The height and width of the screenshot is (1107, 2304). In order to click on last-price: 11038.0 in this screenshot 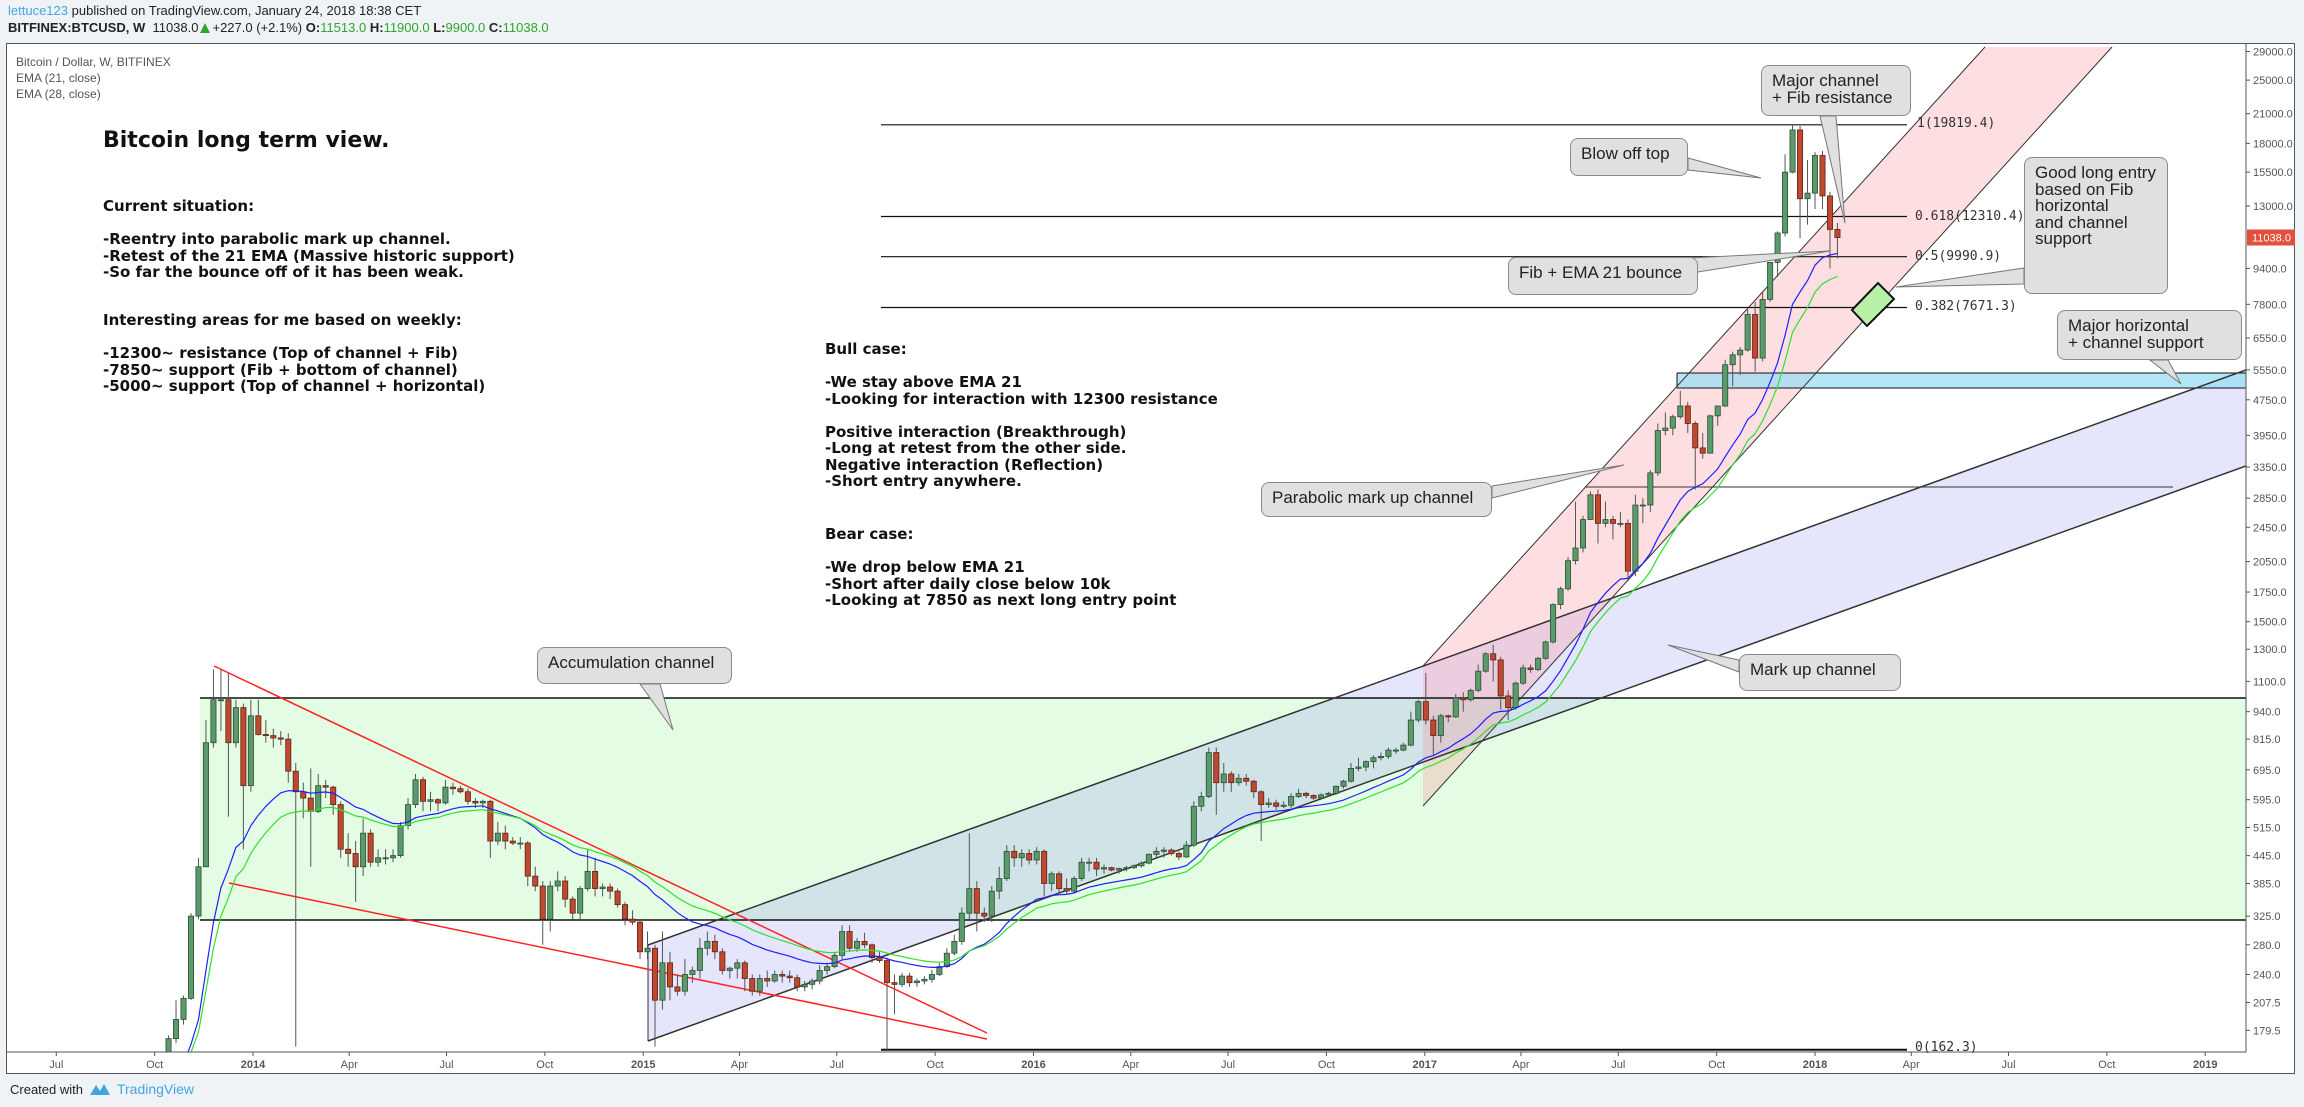, I will do `click(175, 27)`.